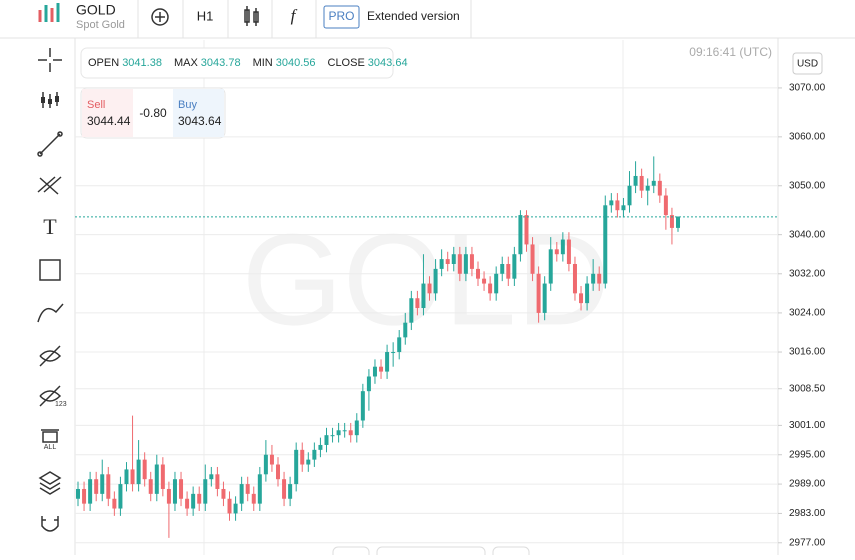  Describe the element at coordinates (142, 63) in the screenshot. I see `ohlc-value: 3041.38` at that location.